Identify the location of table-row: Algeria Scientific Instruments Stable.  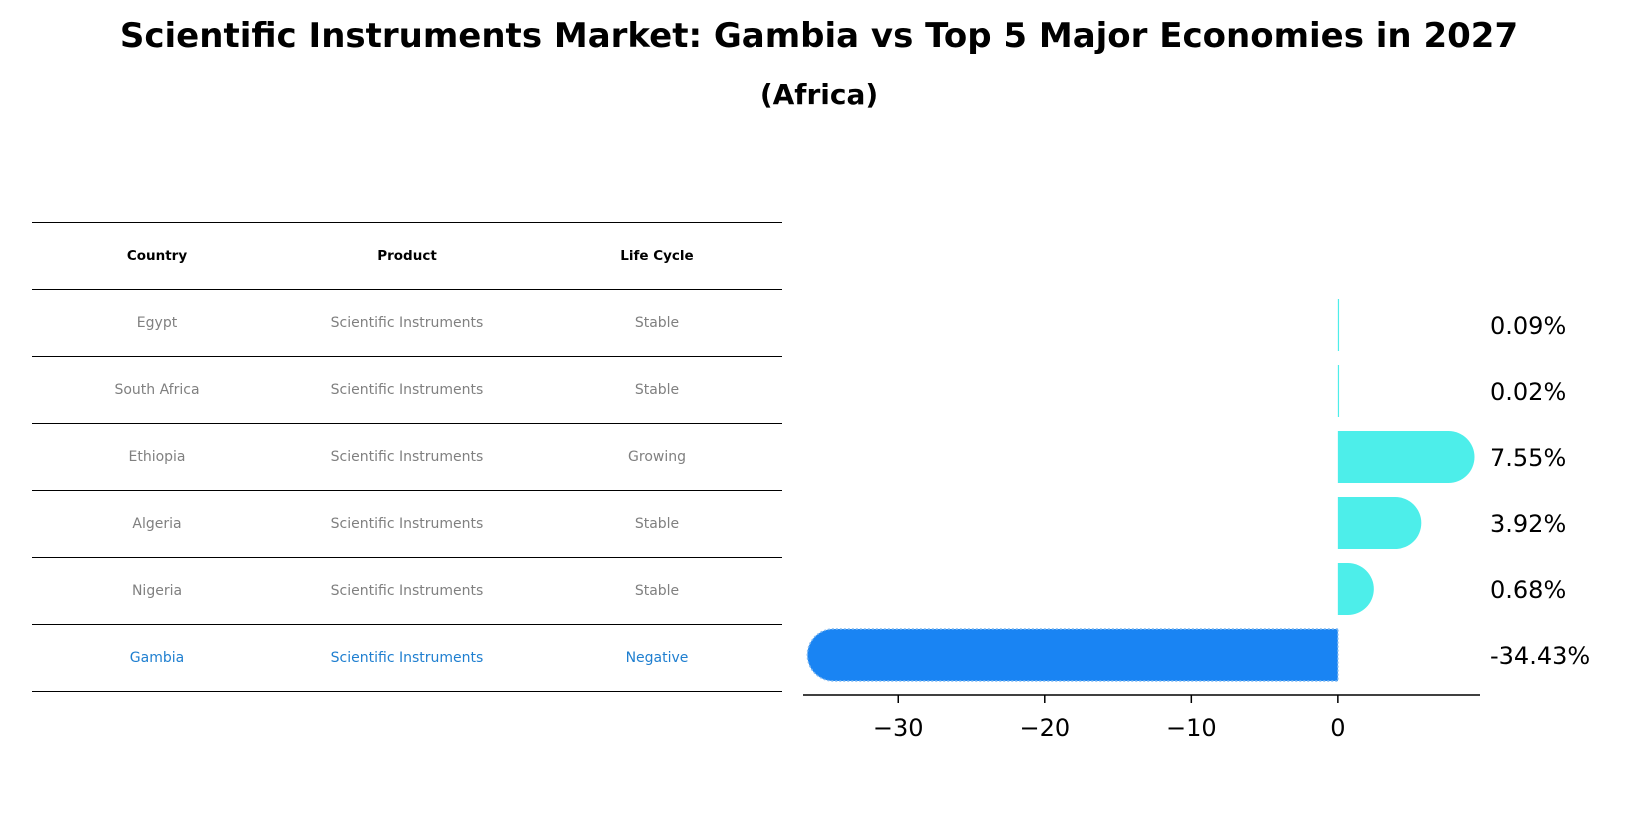
(407, 523).